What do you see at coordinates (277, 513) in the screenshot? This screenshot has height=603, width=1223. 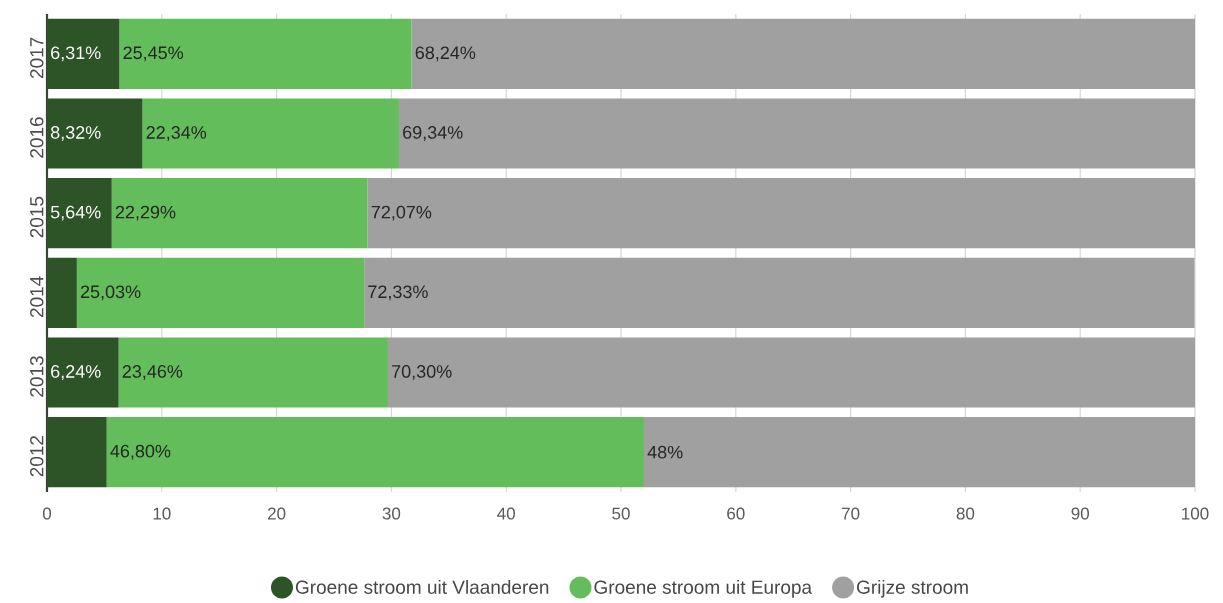 I see `x-tick-label: 20` at bounding box center [277, 513].